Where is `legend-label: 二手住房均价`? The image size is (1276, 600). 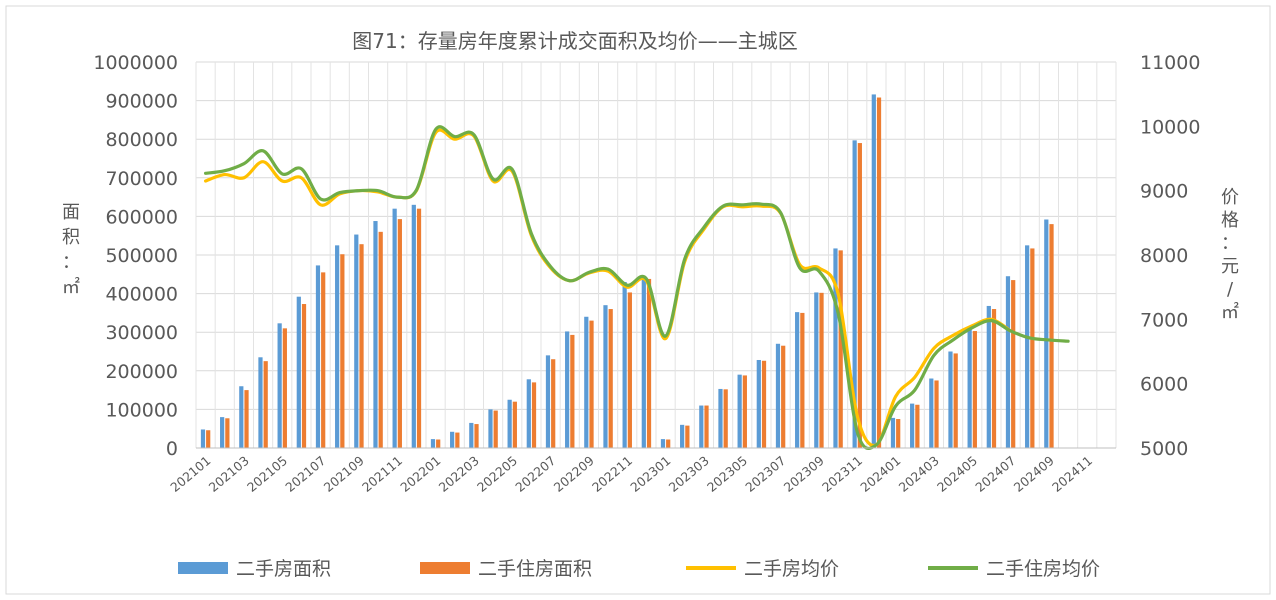
legend-label: 二手住房均价 is located at coordinates (1043, 569).